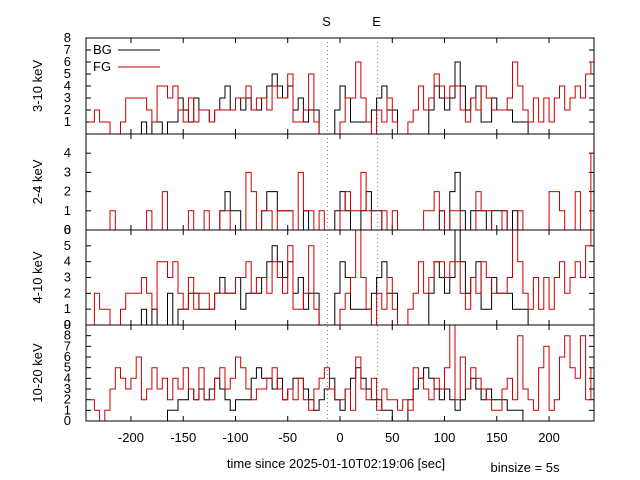 The width and height of the screenshot is (640, 480). Describe the element at coordinates (37, 86) in the screenshot. I see `panel-y-label: 3-10 keV` at that location.